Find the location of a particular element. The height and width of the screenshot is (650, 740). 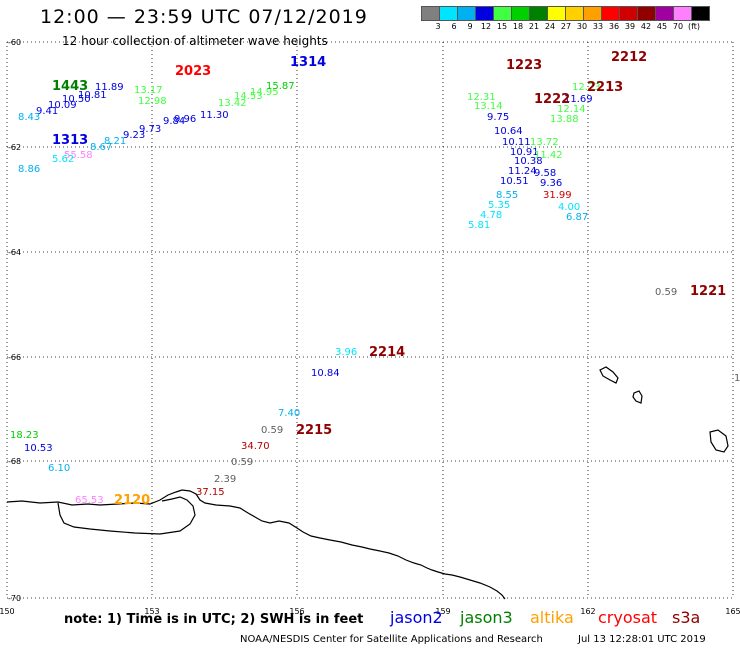

wave-height-value: 5.62 is located at coordinates (63, 159).